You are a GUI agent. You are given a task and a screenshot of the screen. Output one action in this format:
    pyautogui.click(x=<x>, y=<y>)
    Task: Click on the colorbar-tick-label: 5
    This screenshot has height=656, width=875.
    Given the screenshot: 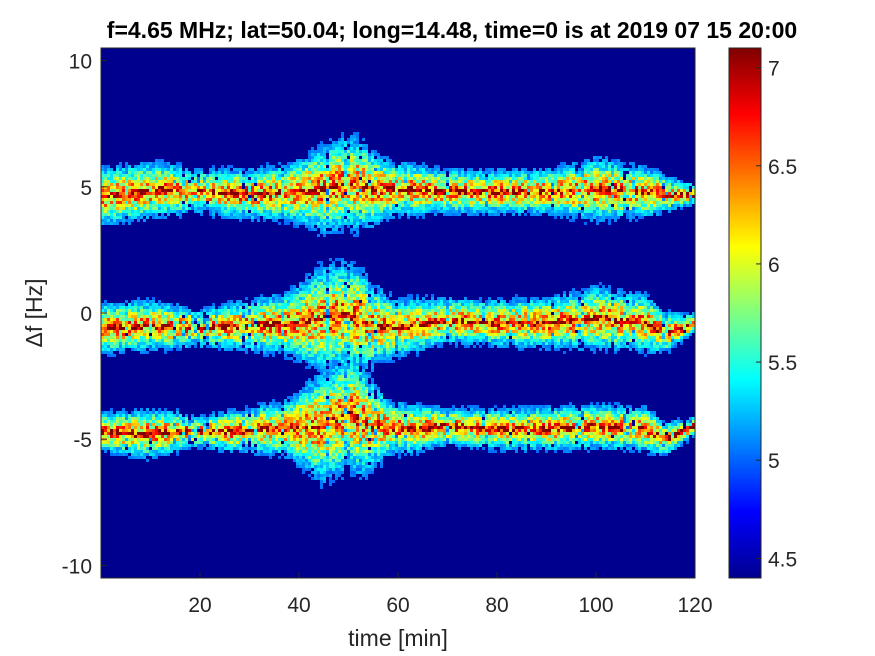 What is the action you would take?
    pyautogui.click(x=774, y=461)
    